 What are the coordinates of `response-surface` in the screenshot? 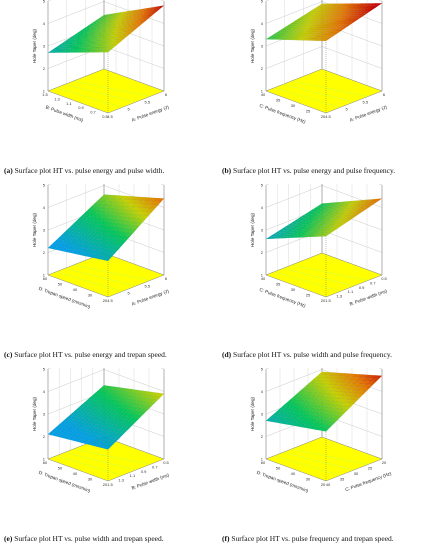 It's located at (324, 22).